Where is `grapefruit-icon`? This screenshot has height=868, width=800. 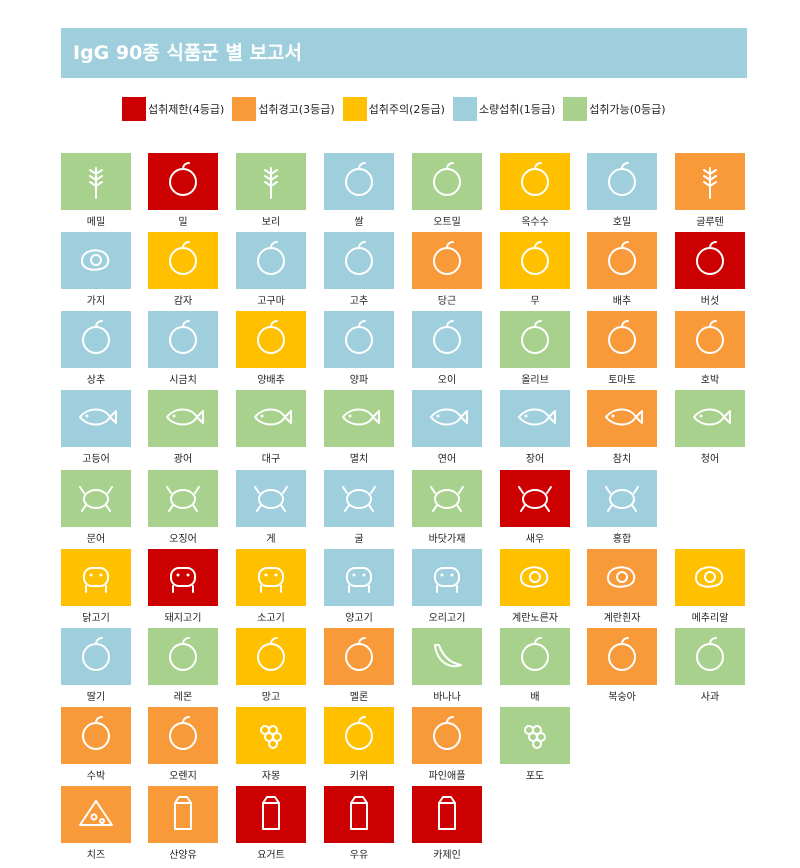
grapefruit-icon is located at coordinates (271, 736).